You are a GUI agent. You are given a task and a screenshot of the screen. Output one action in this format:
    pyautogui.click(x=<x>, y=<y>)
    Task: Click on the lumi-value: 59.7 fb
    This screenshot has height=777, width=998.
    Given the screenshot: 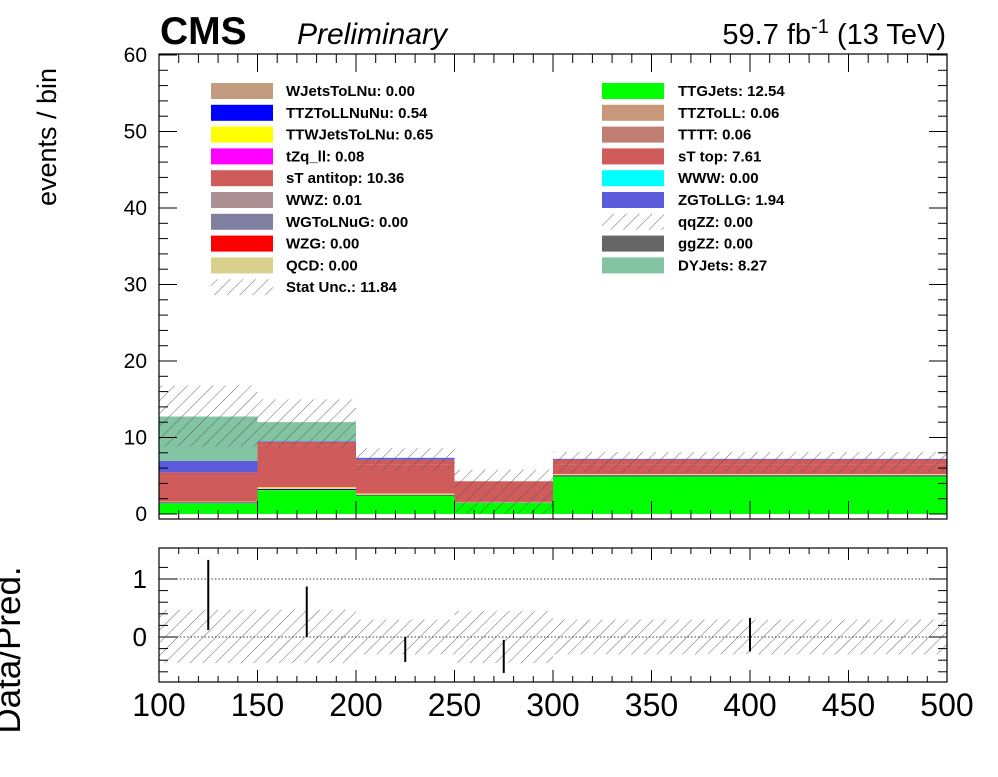 What is the action you would take?
    pyautogui.click(x=766, y=35)
    